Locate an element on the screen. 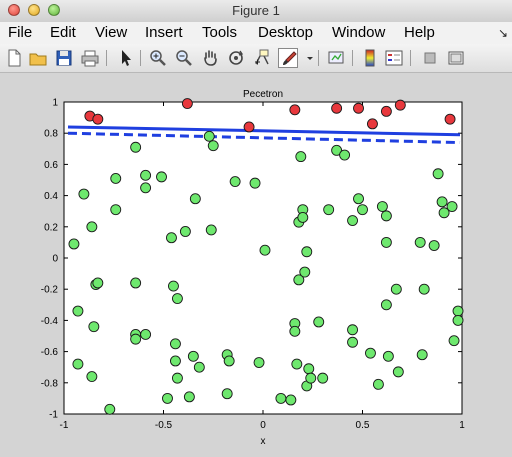  data-cursor-icon is located at coordinates (262, 58).